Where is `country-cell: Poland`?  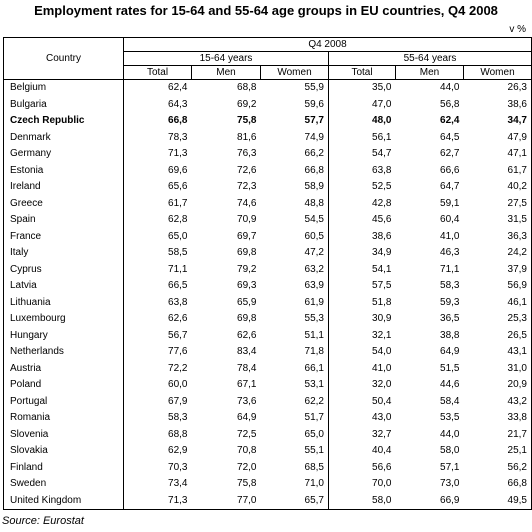 country-cell: Poland is located at coordinates (63, 385).